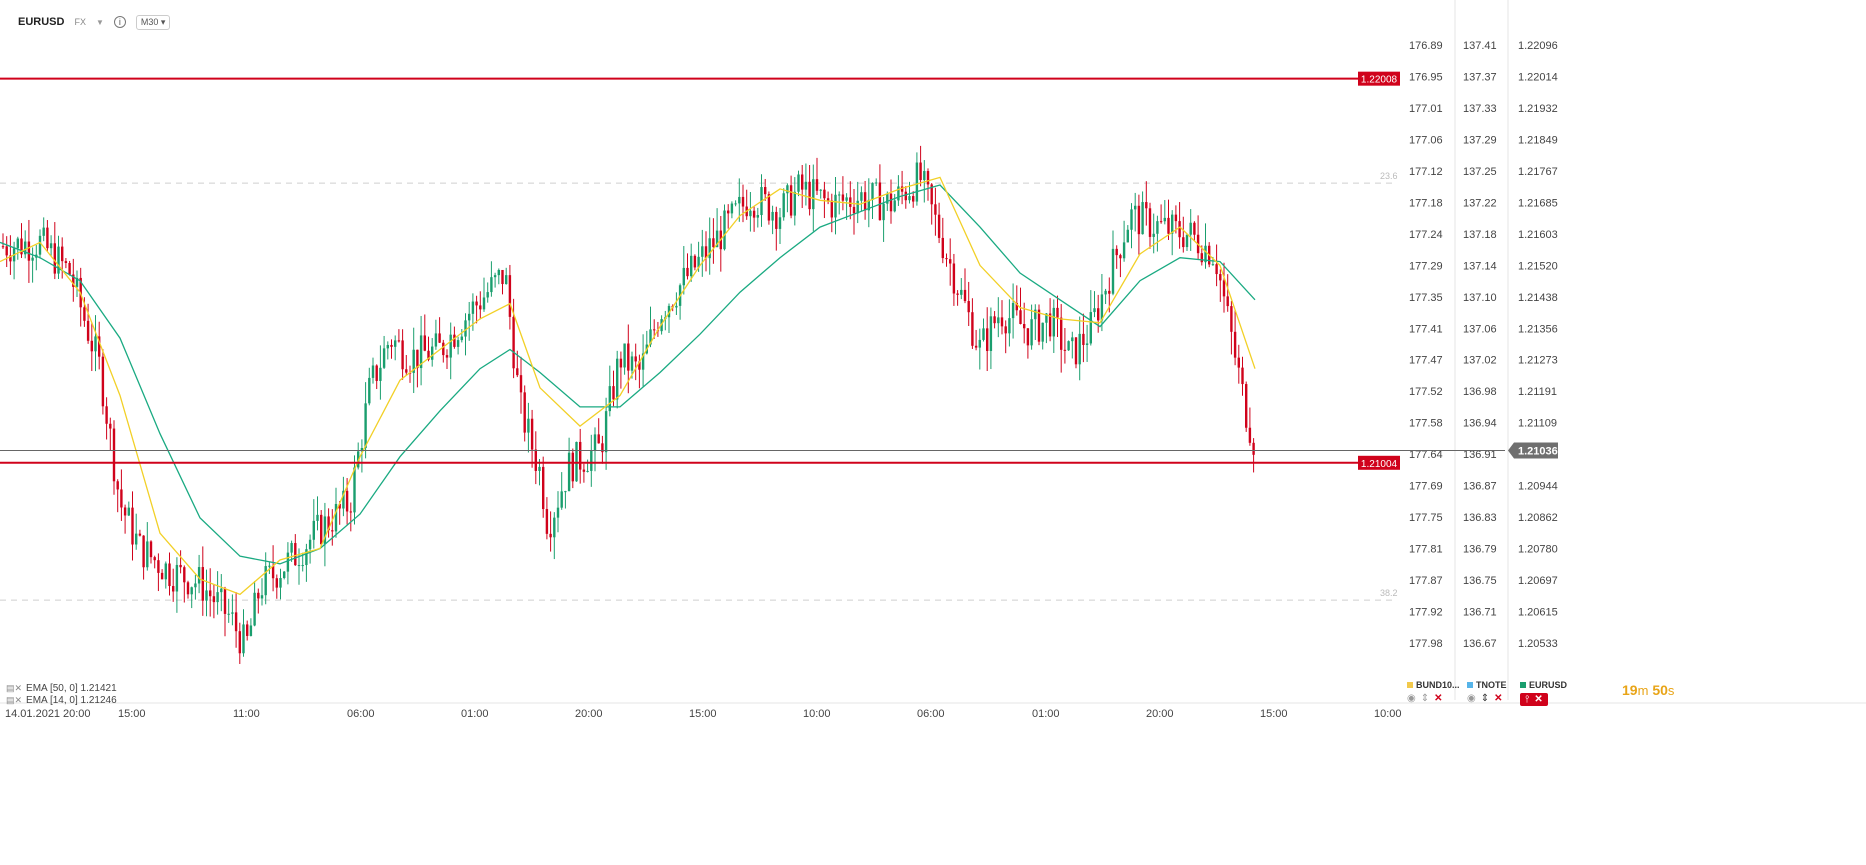  I want to click on price-tick-label: 177.01, so click(1426, 109).